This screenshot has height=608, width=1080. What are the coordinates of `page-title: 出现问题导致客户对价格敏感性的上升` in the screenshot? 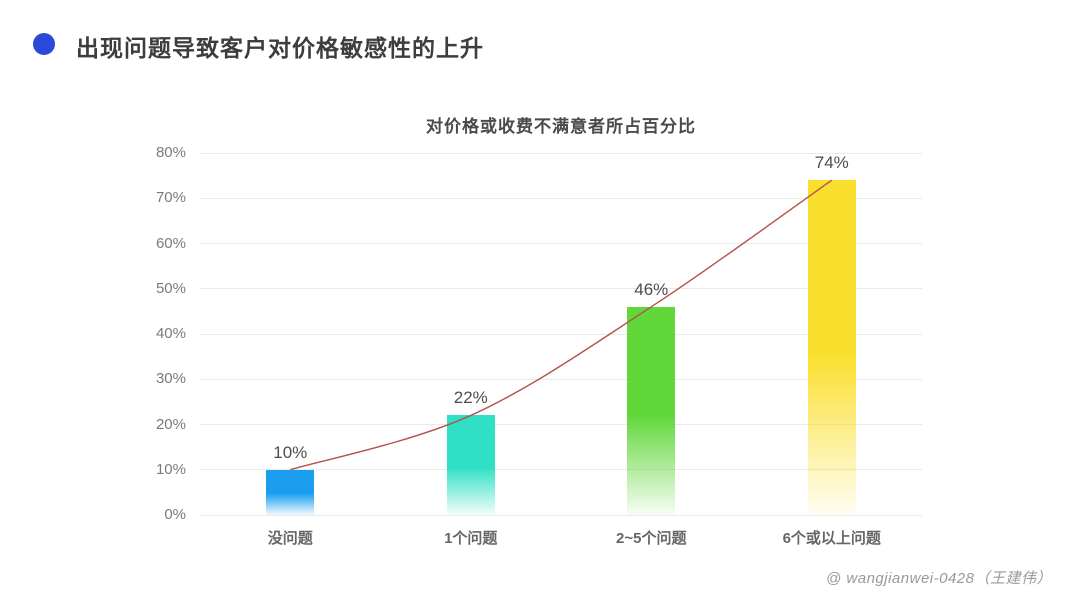 It's located at (280, 48).